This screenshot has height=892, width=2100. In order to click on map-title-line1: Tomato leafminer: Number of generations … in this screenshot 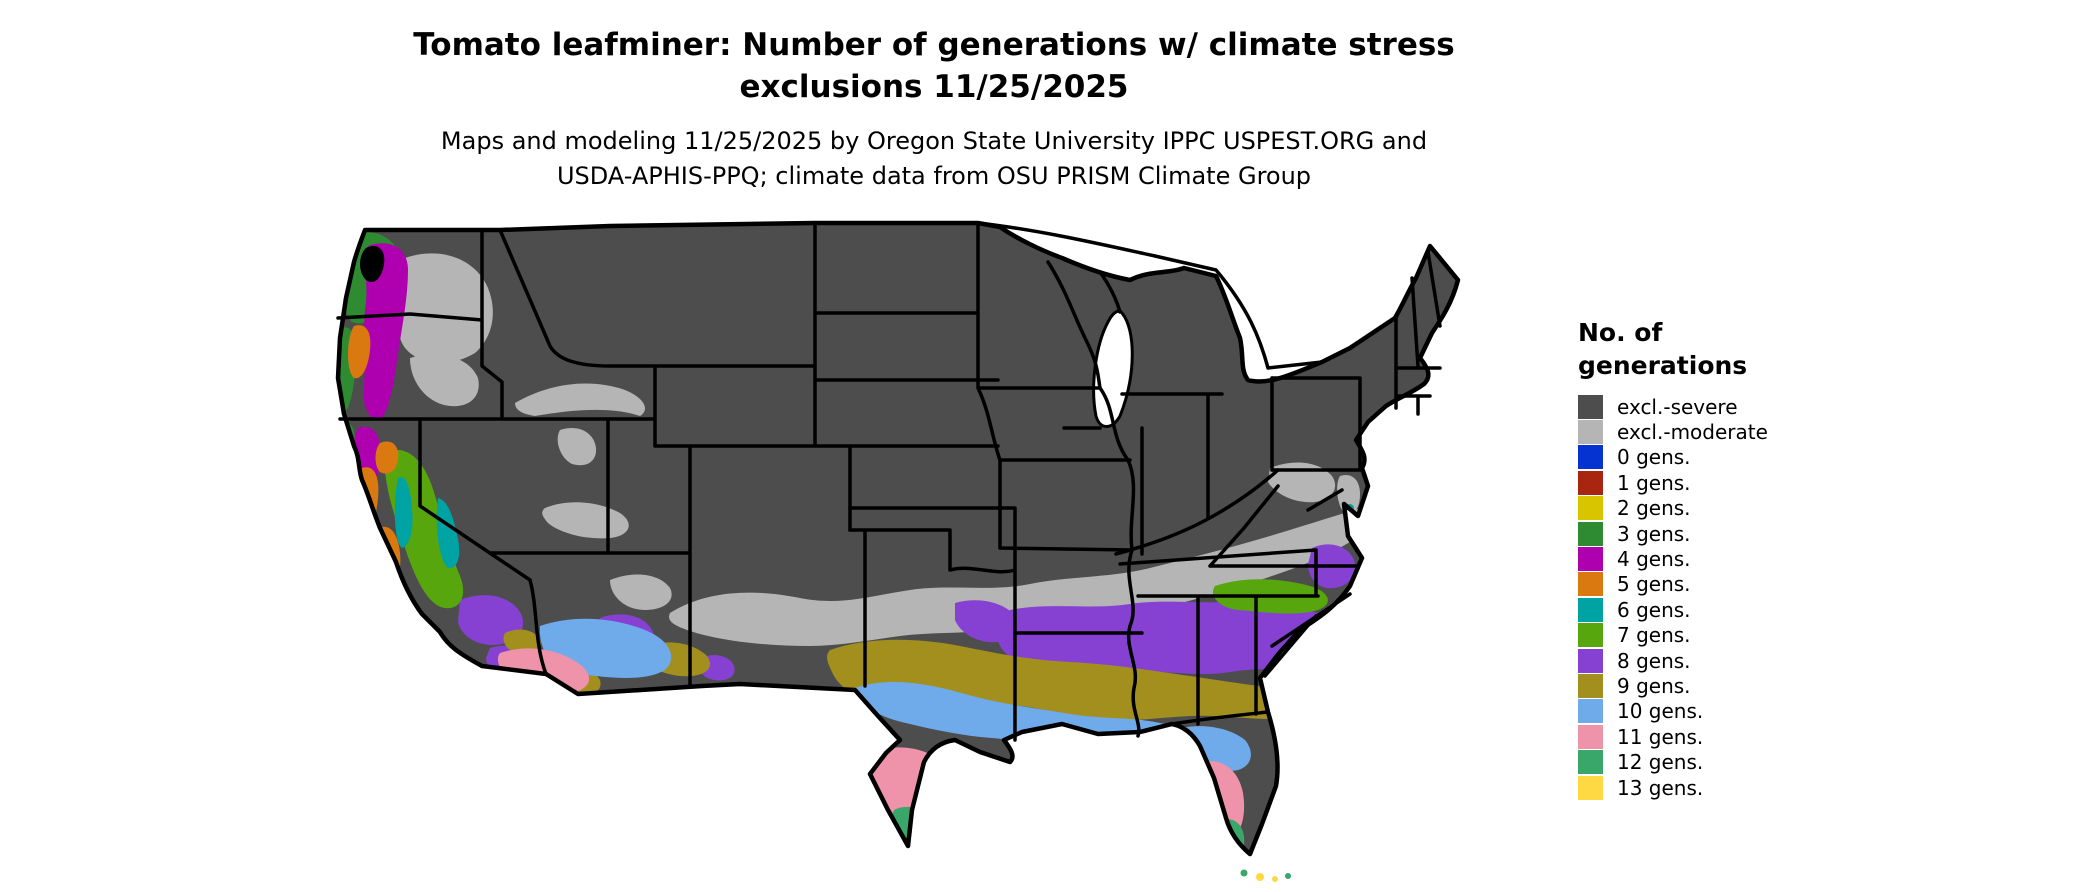, I will do `click(934, 45)`.